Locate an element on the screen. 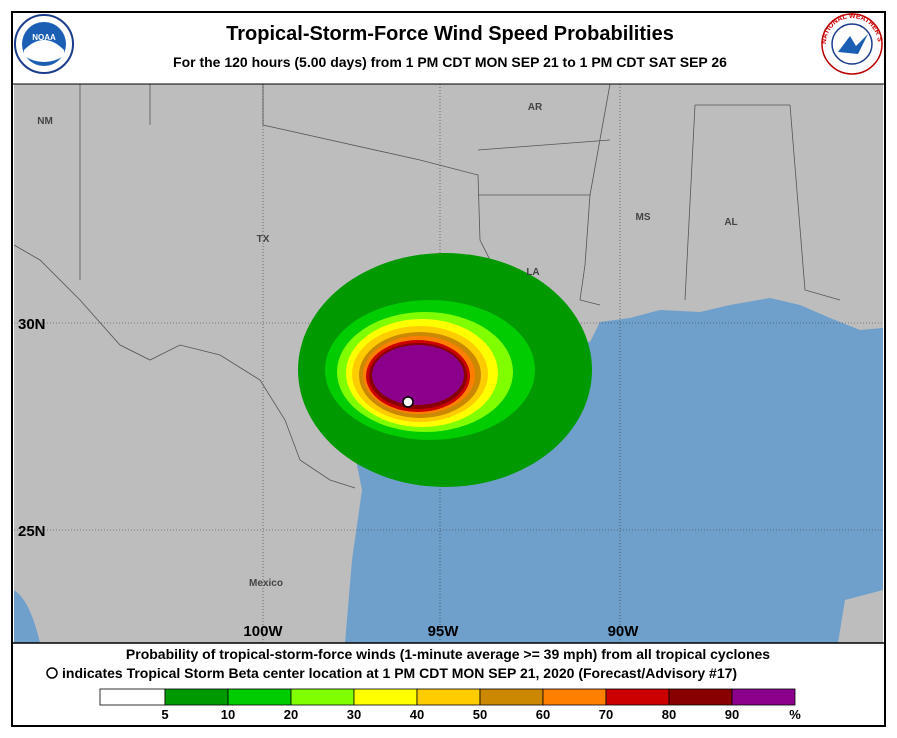 Image resolution: width=897 pixels, height=738 pixels. contour is located at coordinates (418, 375).